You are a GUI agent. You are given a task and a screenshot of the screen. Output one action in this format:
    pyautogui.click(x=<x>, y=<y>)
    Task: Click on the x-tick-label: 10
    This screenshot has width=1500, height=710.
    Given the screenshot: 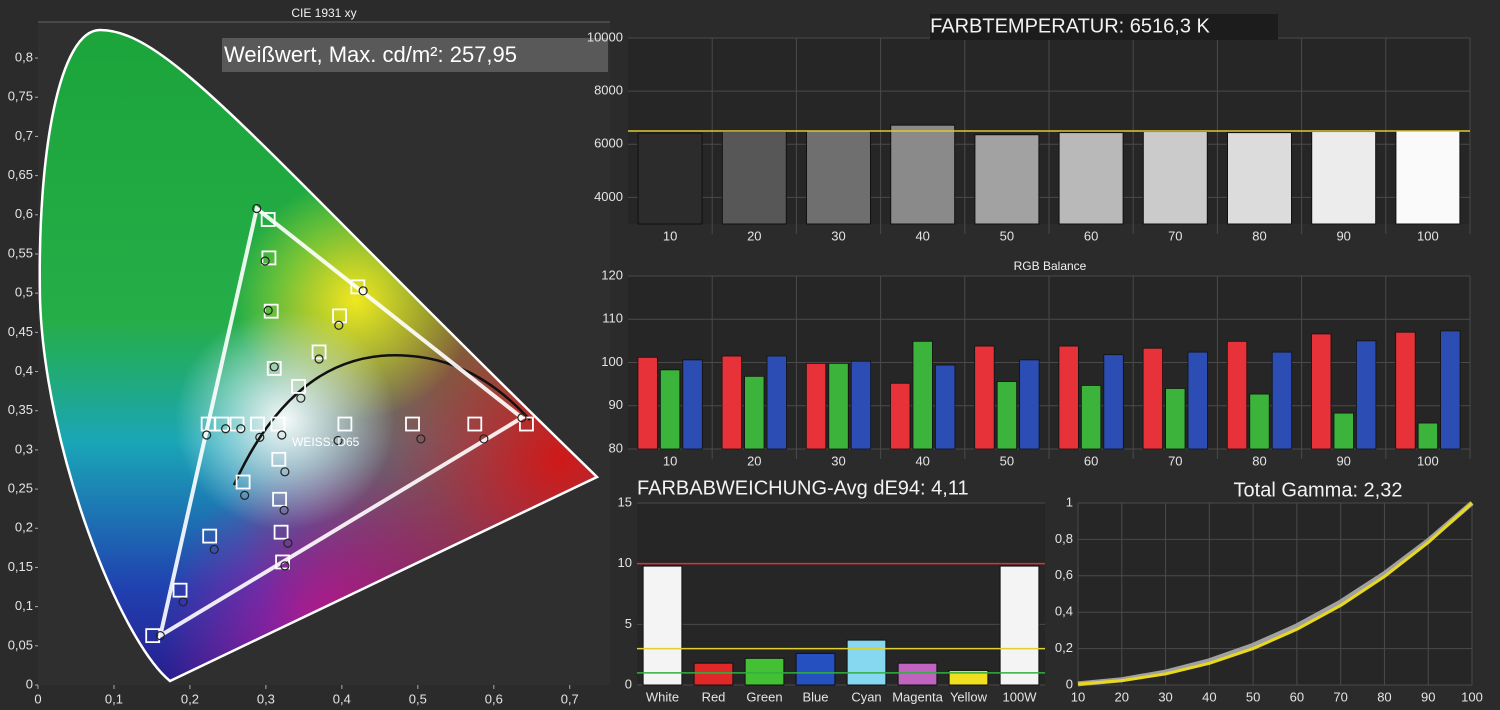 What is the action you would take?
    pyautogui.click(x=670, y=235)
    